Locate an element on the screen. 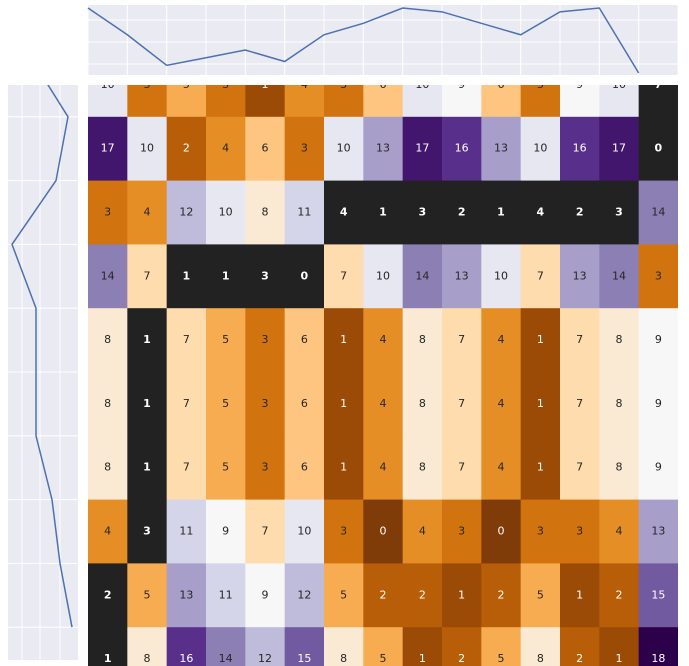 The width and height of the screenshot is (689, 666). cell-label: 15 is located at coordinates (658, 594).